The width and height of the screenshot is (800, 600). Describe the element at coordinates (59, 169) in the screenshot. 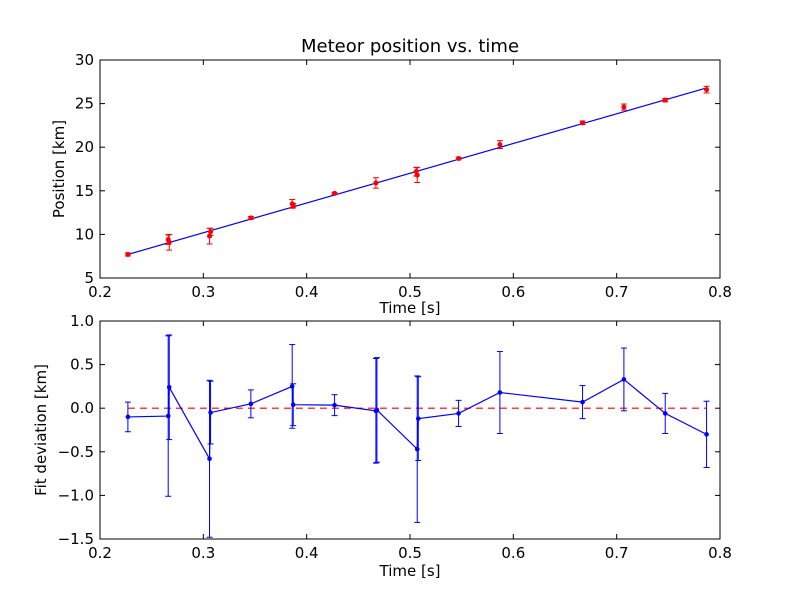

I see `y-axis-label: Position [km]` at that location.